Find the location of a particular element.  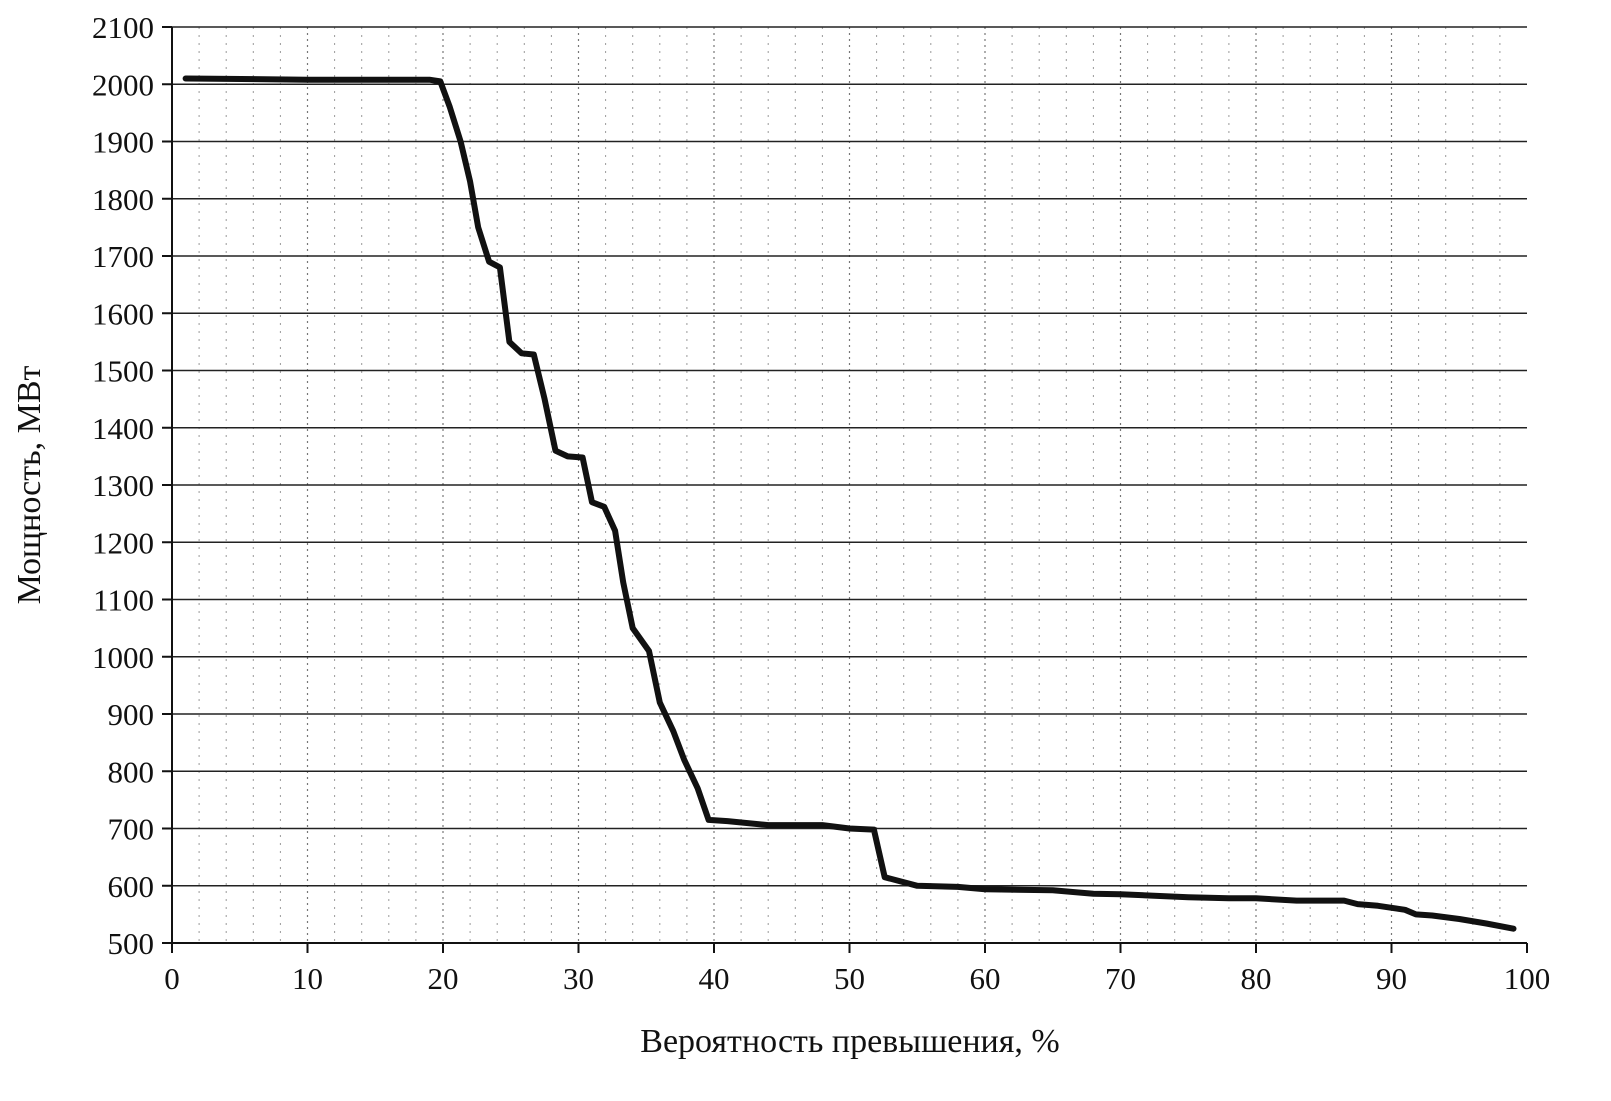

x-tick-label: 90 is located at coordinates (1391, 978).